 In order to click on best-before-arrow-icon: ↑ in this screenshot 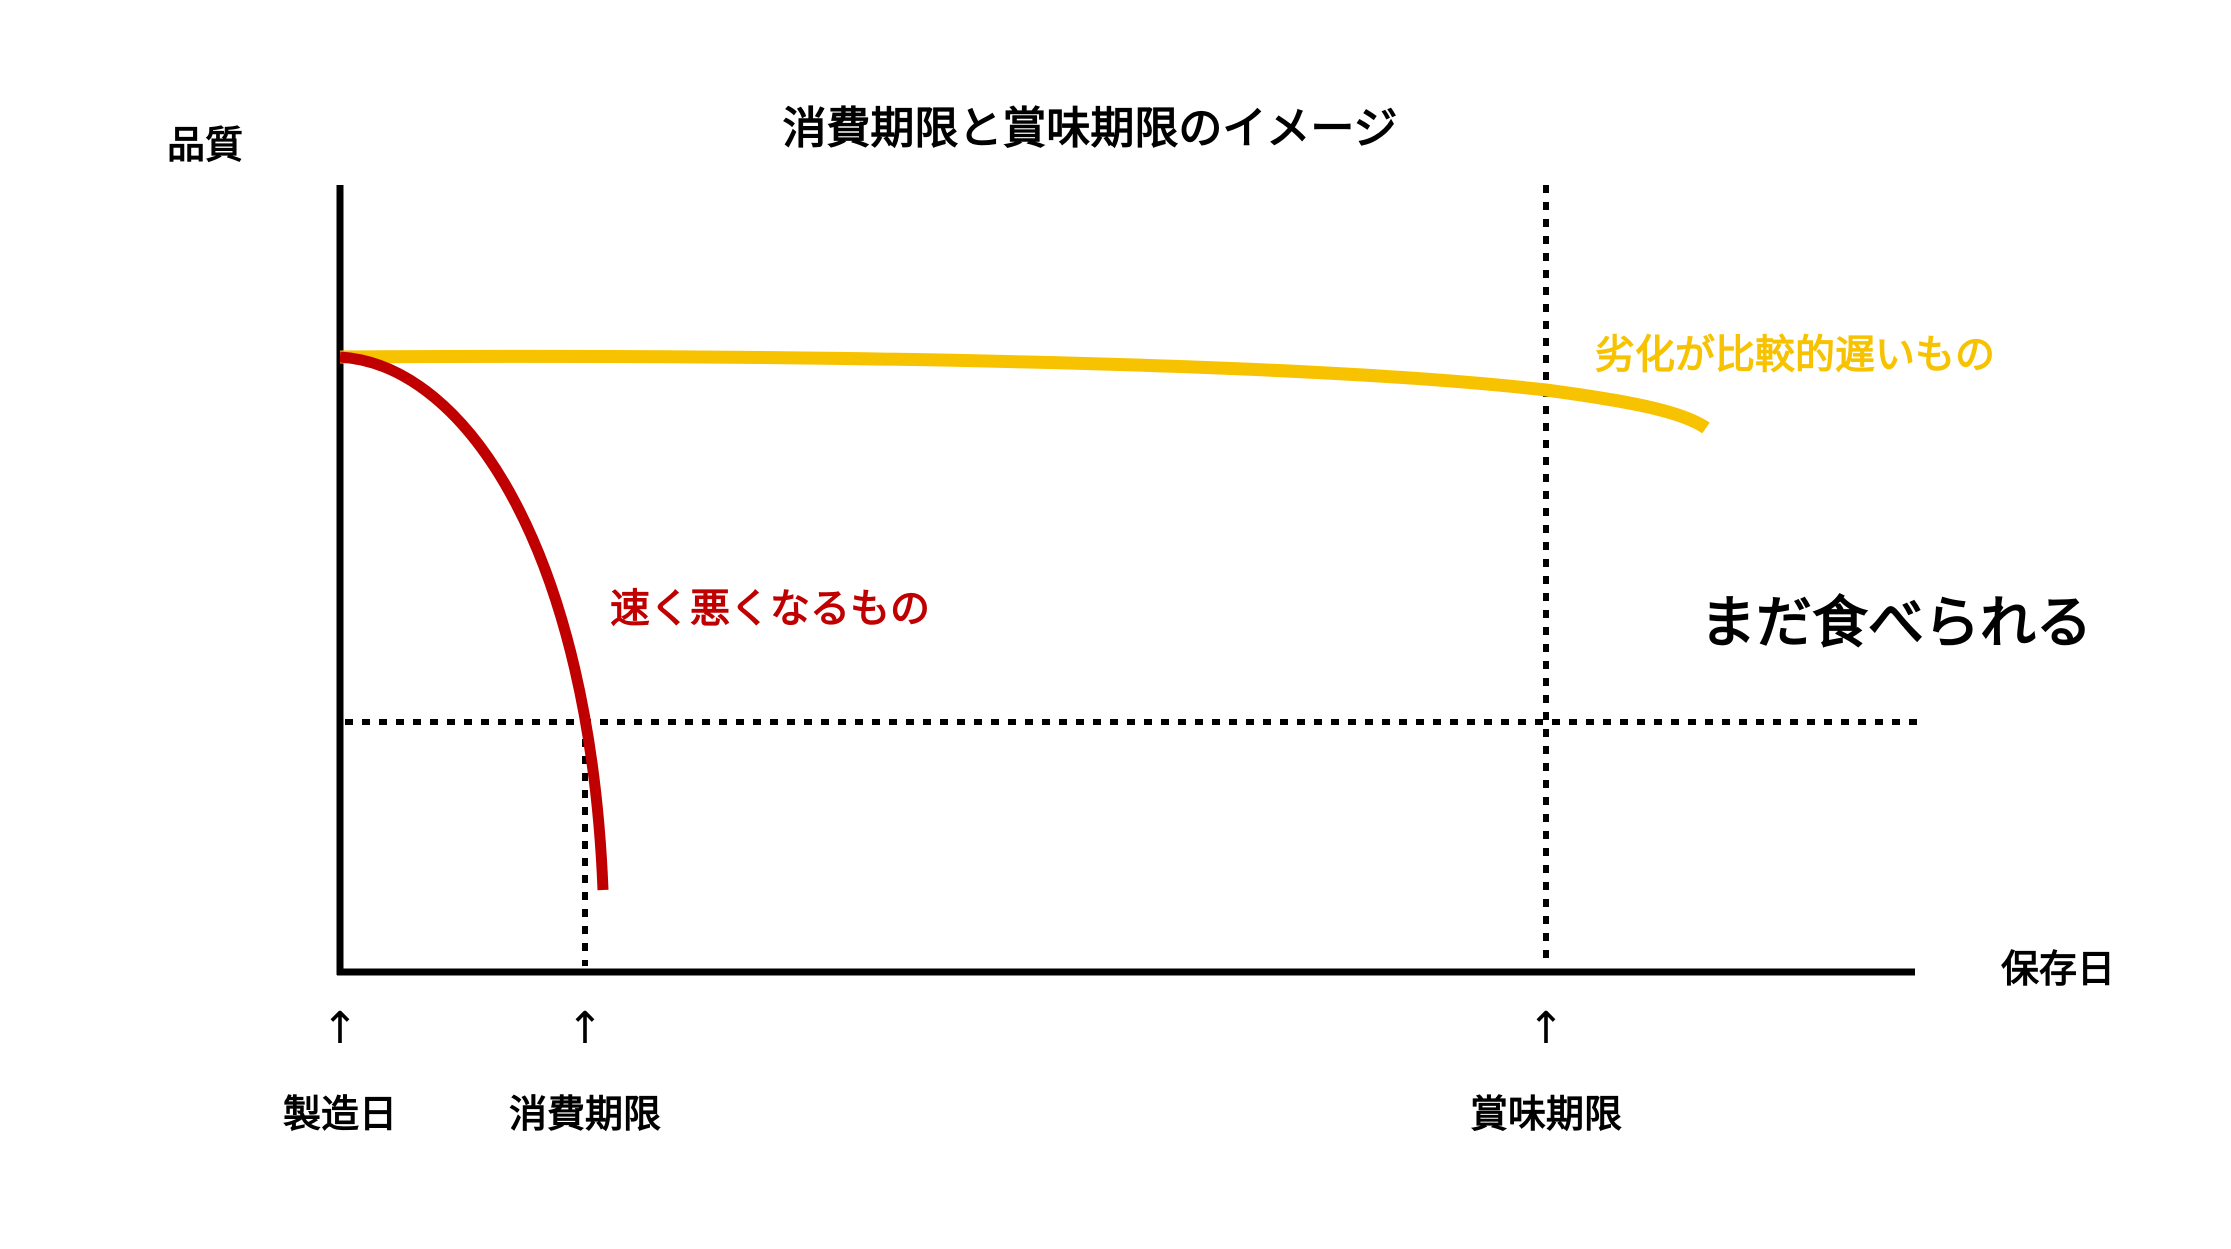, I will do `click(1546, 1028)`.